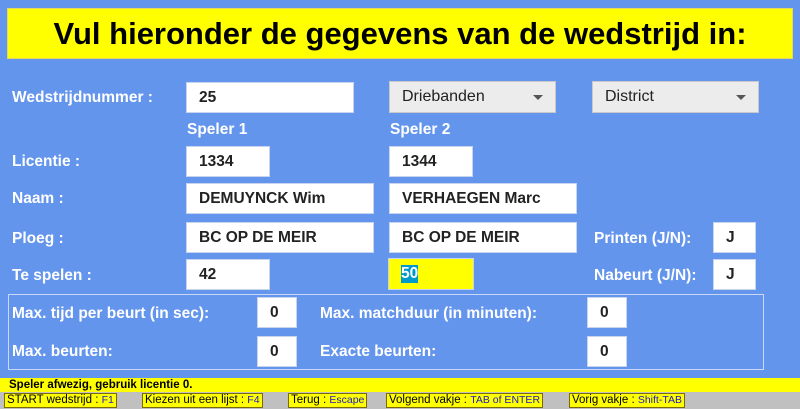  What do you see at coordinates (46, 161) in the screenshot?
I see `licentie-label: Licentie :` at bounding box center [46, 161].